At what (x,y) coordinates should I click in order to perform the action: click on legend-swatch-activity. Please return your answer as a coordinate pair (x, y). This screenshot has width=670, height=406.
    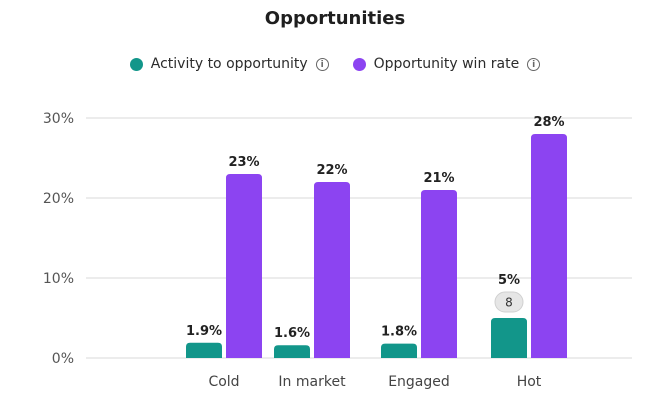
    Looking at the image, I should click on (136, 64).